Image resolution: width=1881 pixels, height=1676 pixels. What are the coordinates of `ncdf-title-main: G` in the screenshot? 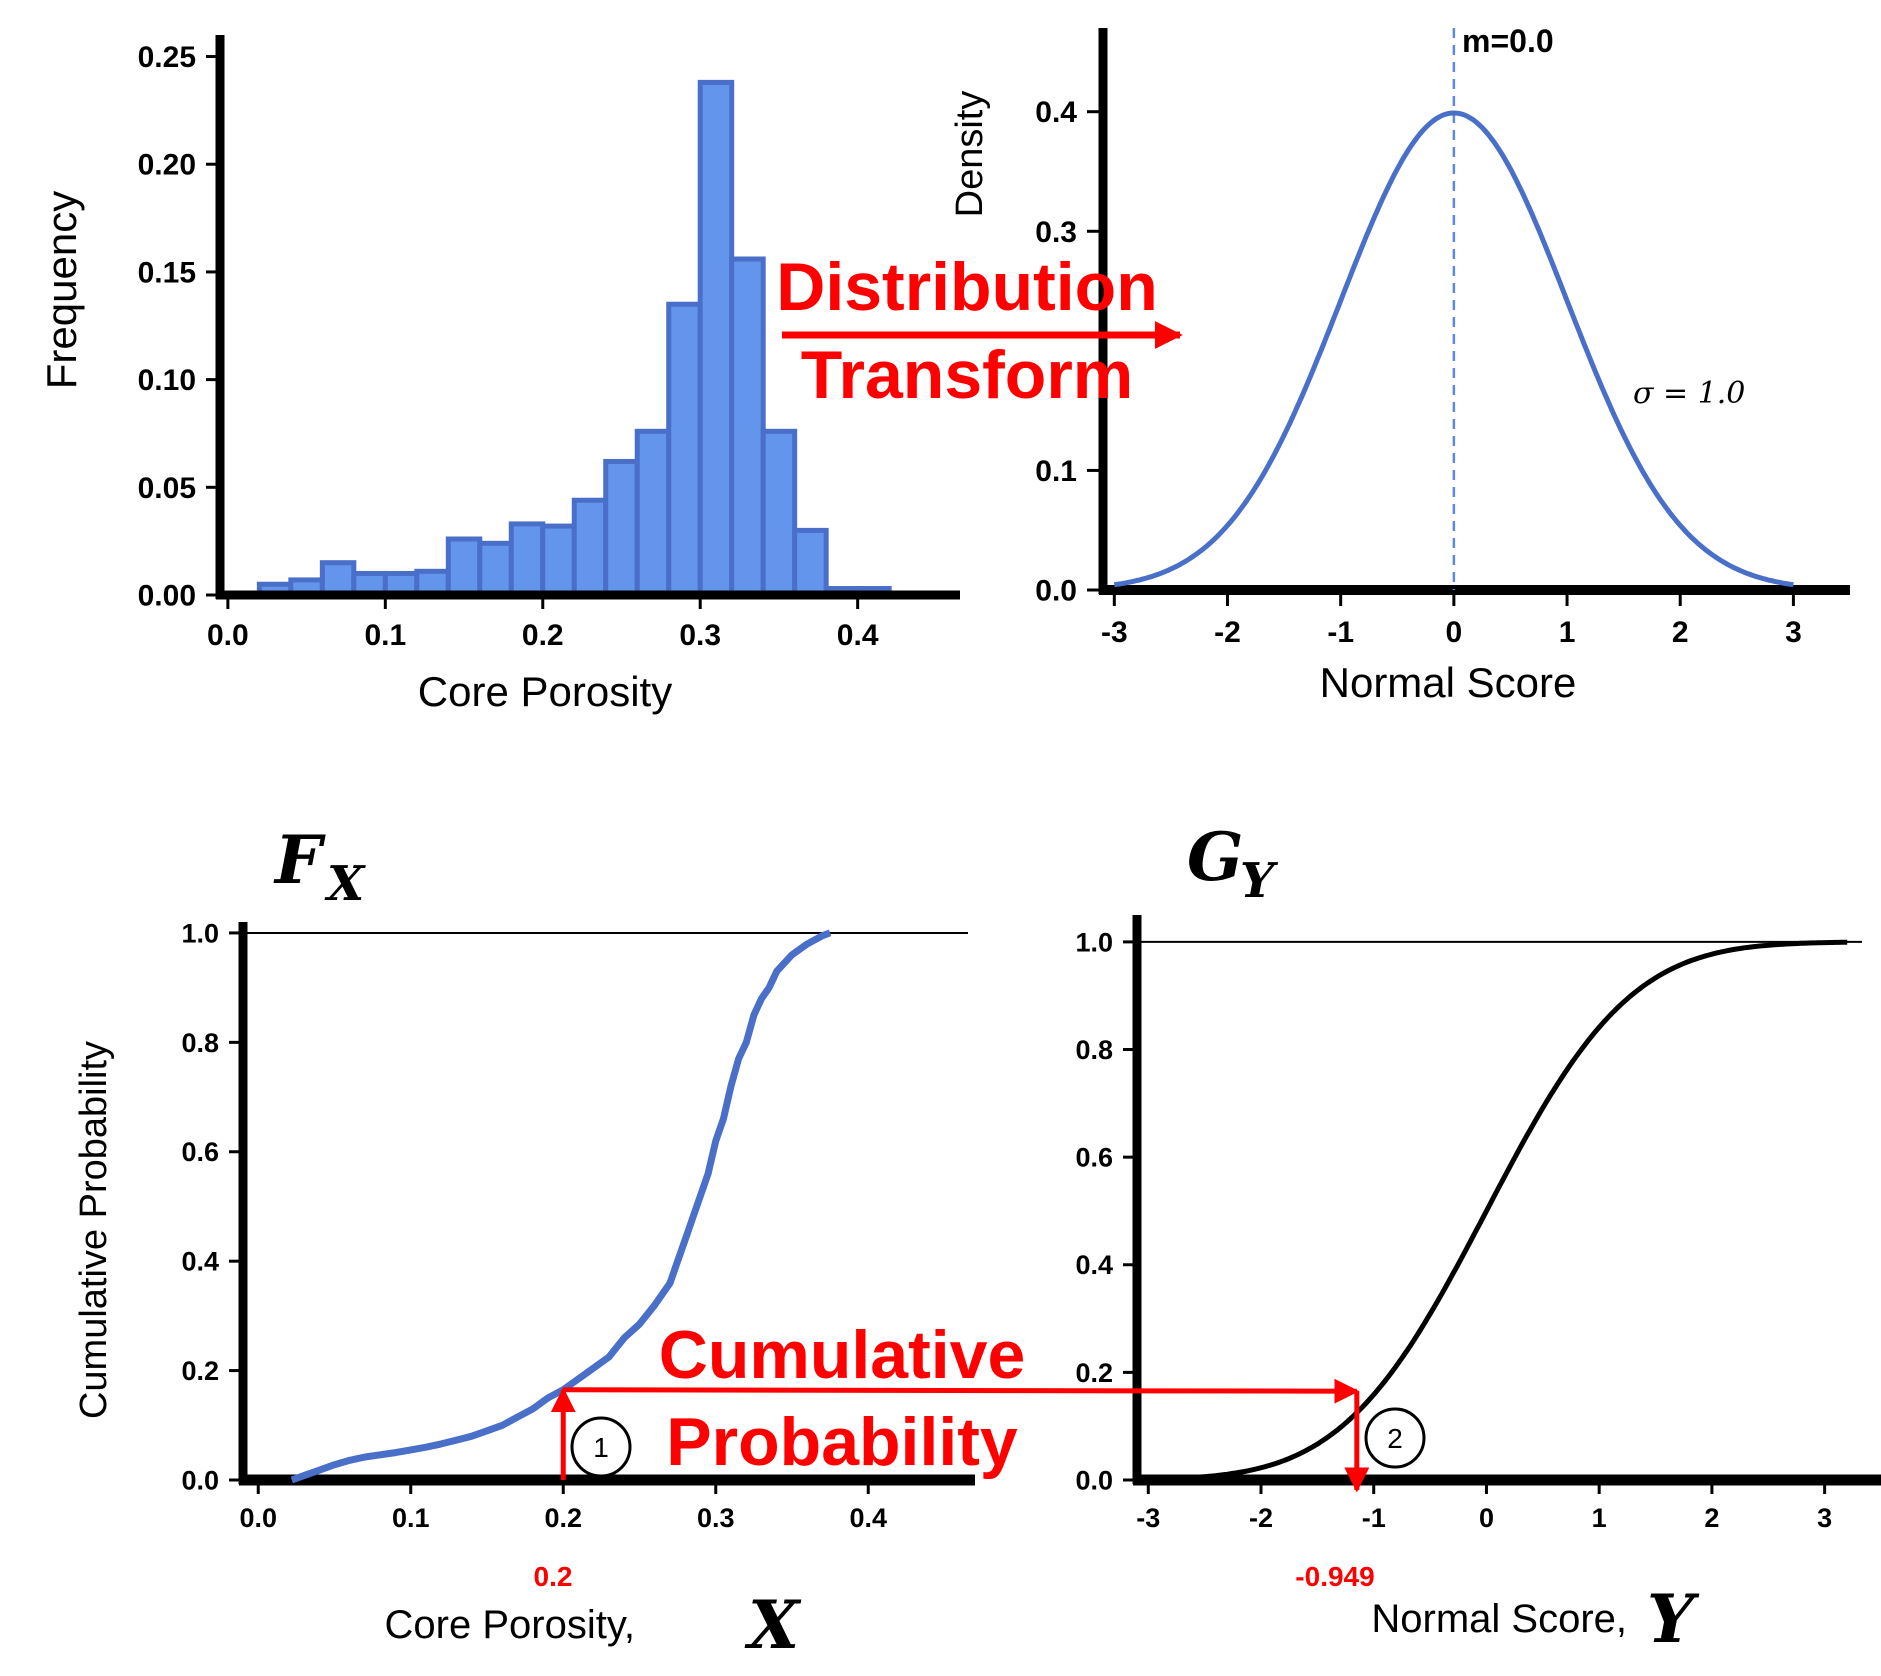 It's located at (1215, 857).